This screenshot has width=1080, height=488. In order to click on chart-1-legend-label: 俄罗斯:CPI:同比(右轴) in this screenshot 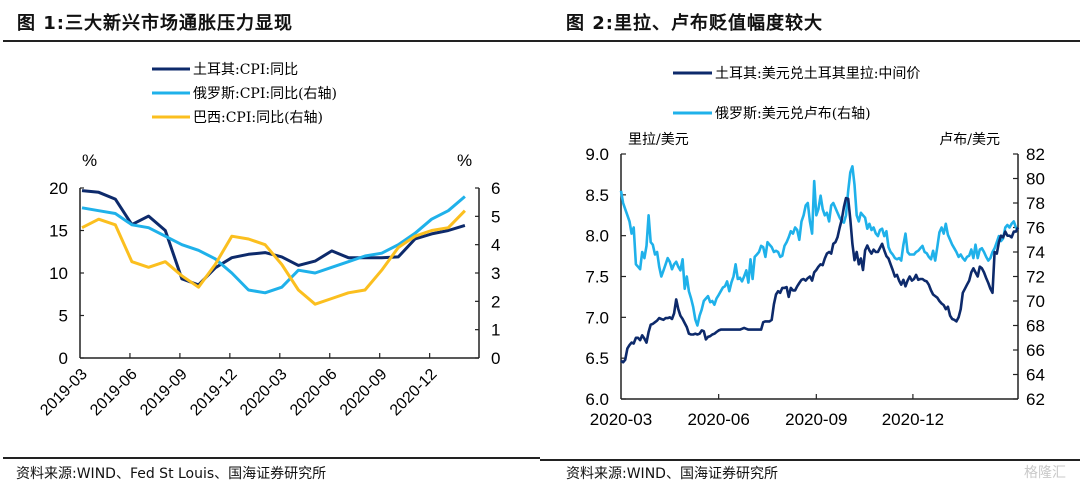, I will do `click(265, 94)`.